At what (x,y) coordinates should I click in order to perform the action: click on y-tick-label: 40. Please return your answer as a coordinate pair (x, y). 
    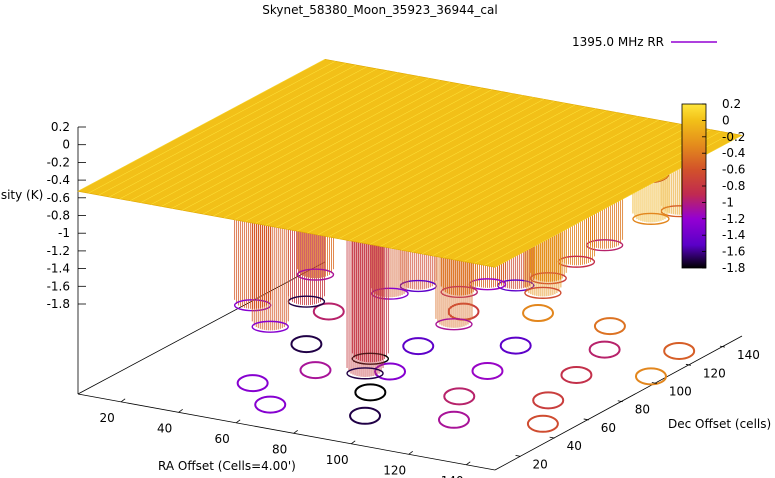
    Looking at the image, I should click on (574, 446).